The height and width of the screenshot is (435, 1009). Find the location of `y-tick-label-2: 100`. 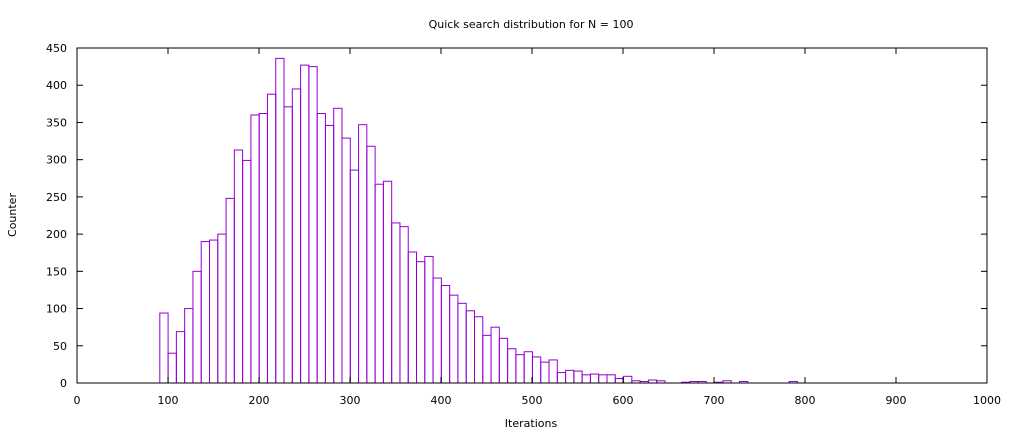

y-tick-label-2: 100 is located at coordinates (56, 309).